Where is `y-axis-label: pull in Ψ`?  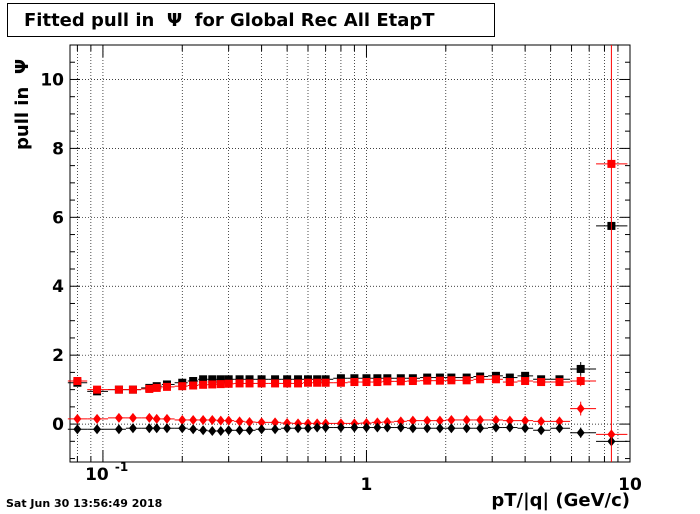 y-axis-label: pull in Ψ is located at coordinates (22, 104).